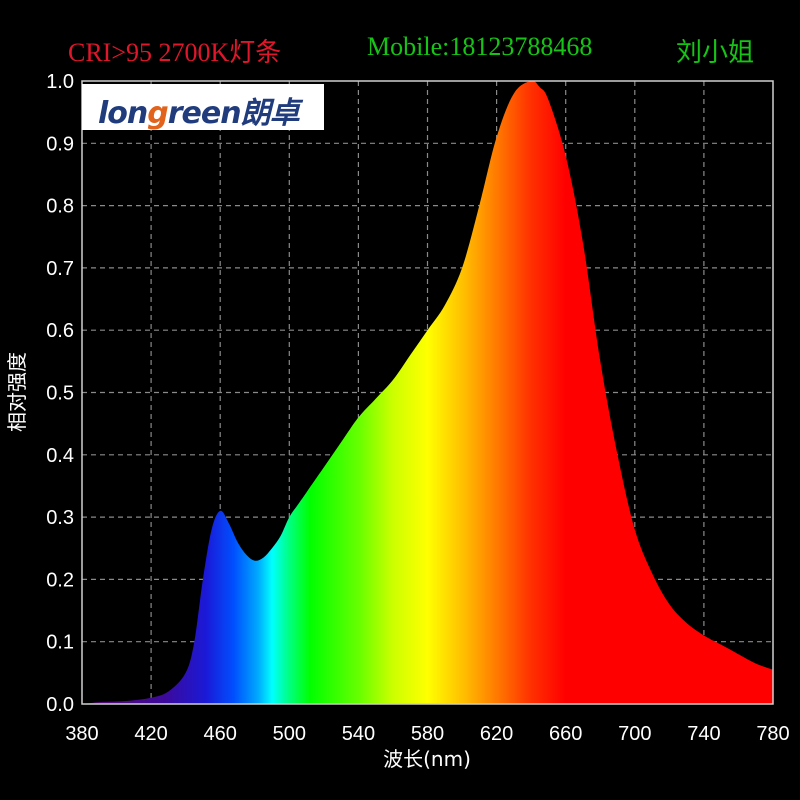  Describe the element at coordinates (60, 456) in the screenshot. I see `y-tick-label: 0.4` at that location.